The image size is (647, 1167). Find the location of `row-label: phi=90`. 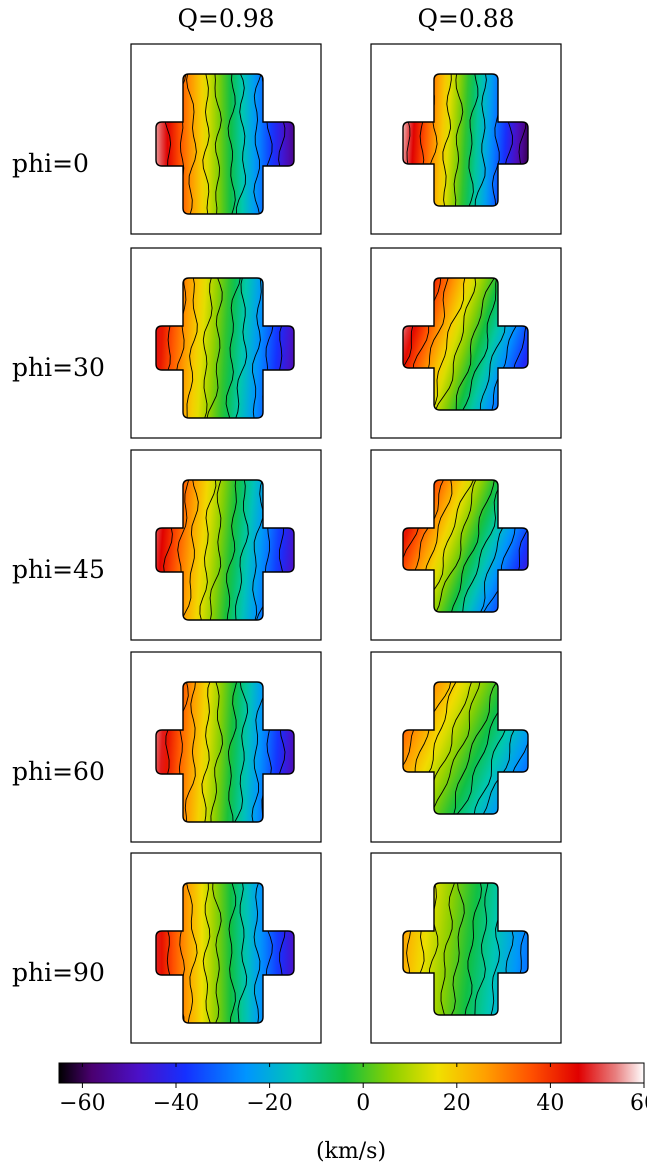

row-label: phi=90 is located at coordinates (58, 972).